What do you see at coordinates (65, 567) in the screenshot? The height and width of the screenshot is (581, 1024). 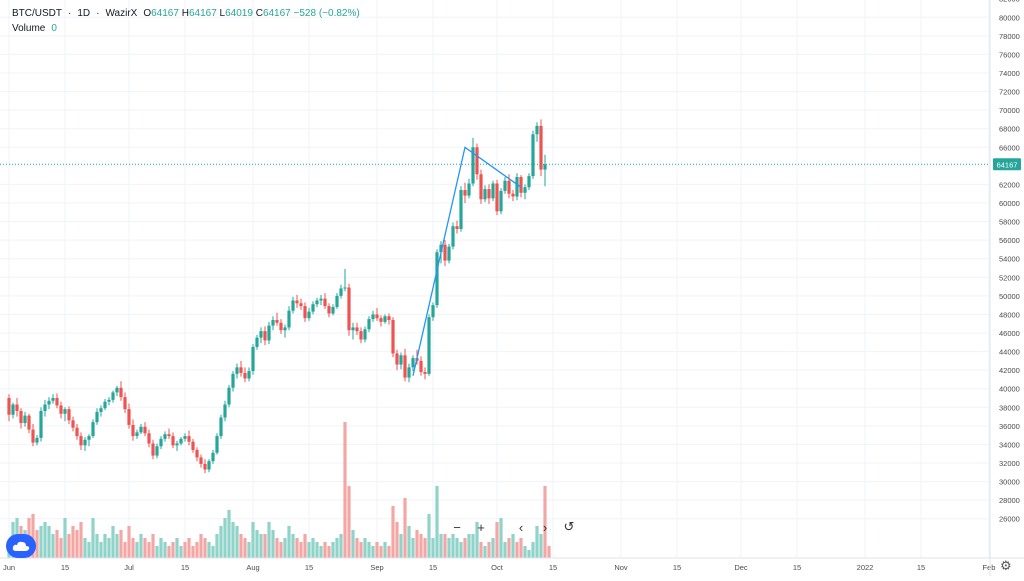 I see `x-tick-label: 15` at bounding box center [65, 567].